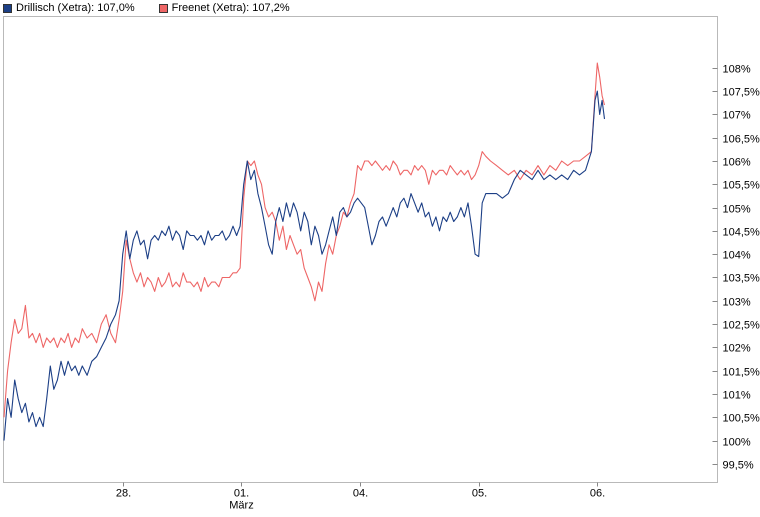  Describe the element at coordinates (241, 506) in the screenshot. I see `x-tick-sublabel: März` at that location.